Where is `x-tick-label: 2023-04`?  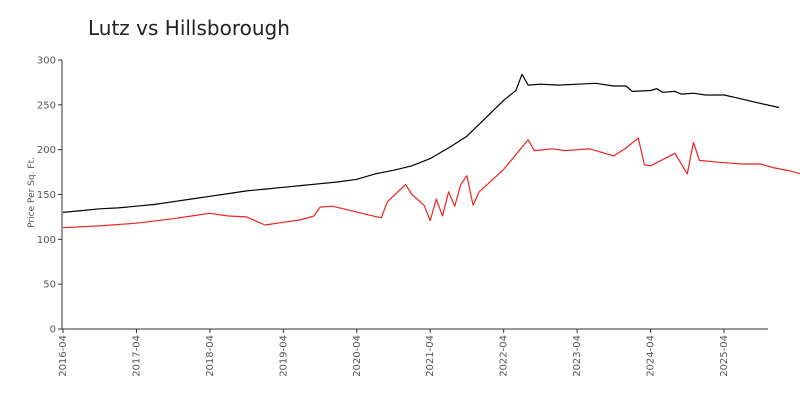 x-tick-label: 2023-04 is located at coordinates (577, 356).